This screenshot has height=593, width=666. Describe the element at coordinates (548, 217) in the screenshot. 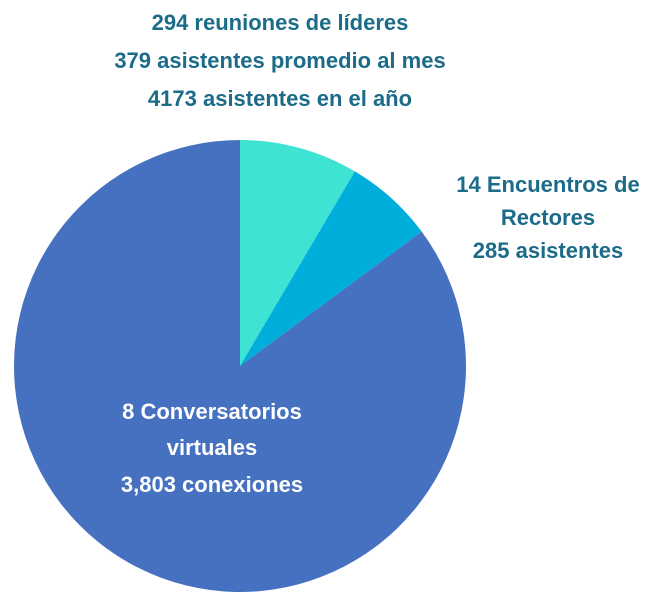

I see `slice-label: Rectores` at that location.